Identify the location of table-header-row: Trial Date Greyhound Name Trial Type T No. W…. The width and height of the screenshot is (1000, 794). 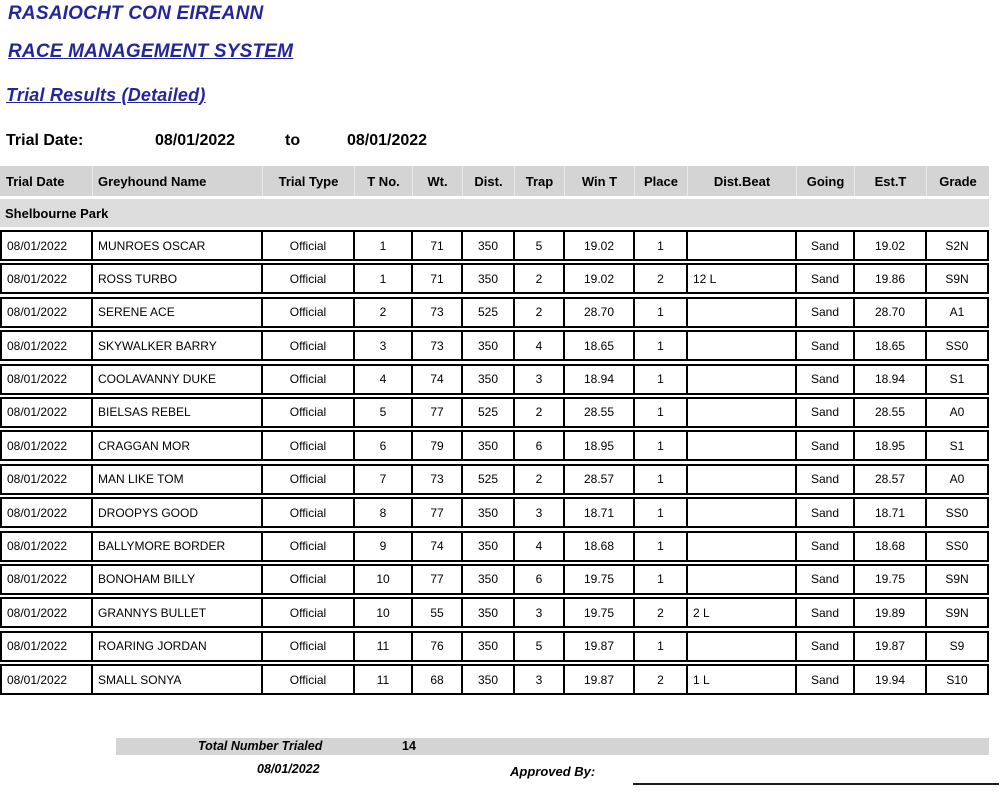
(494, 181).